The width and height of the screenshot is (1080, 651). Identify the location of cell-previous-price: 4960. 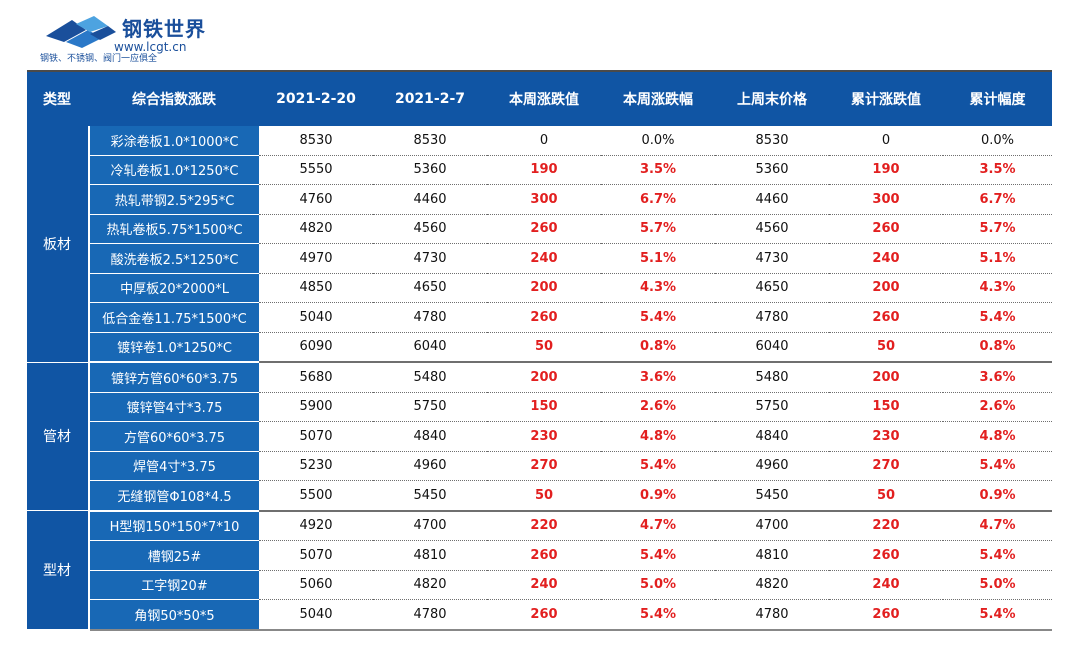
(430, 466).